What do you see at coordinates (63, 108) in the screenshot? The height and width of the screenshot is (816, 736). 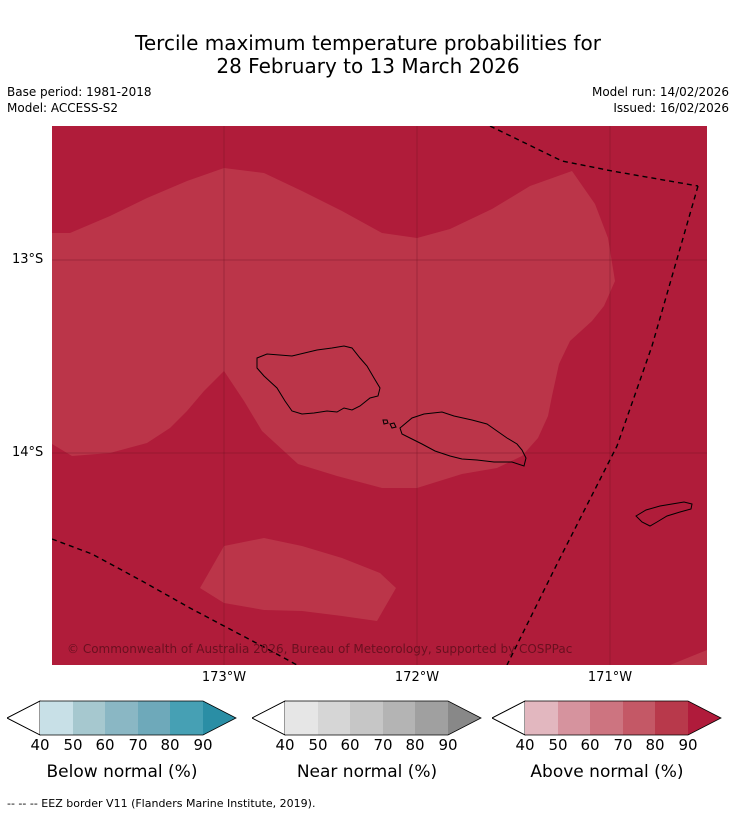 I see `model-name: Model: ACCESS-S2` at bounding box center [63, 108].